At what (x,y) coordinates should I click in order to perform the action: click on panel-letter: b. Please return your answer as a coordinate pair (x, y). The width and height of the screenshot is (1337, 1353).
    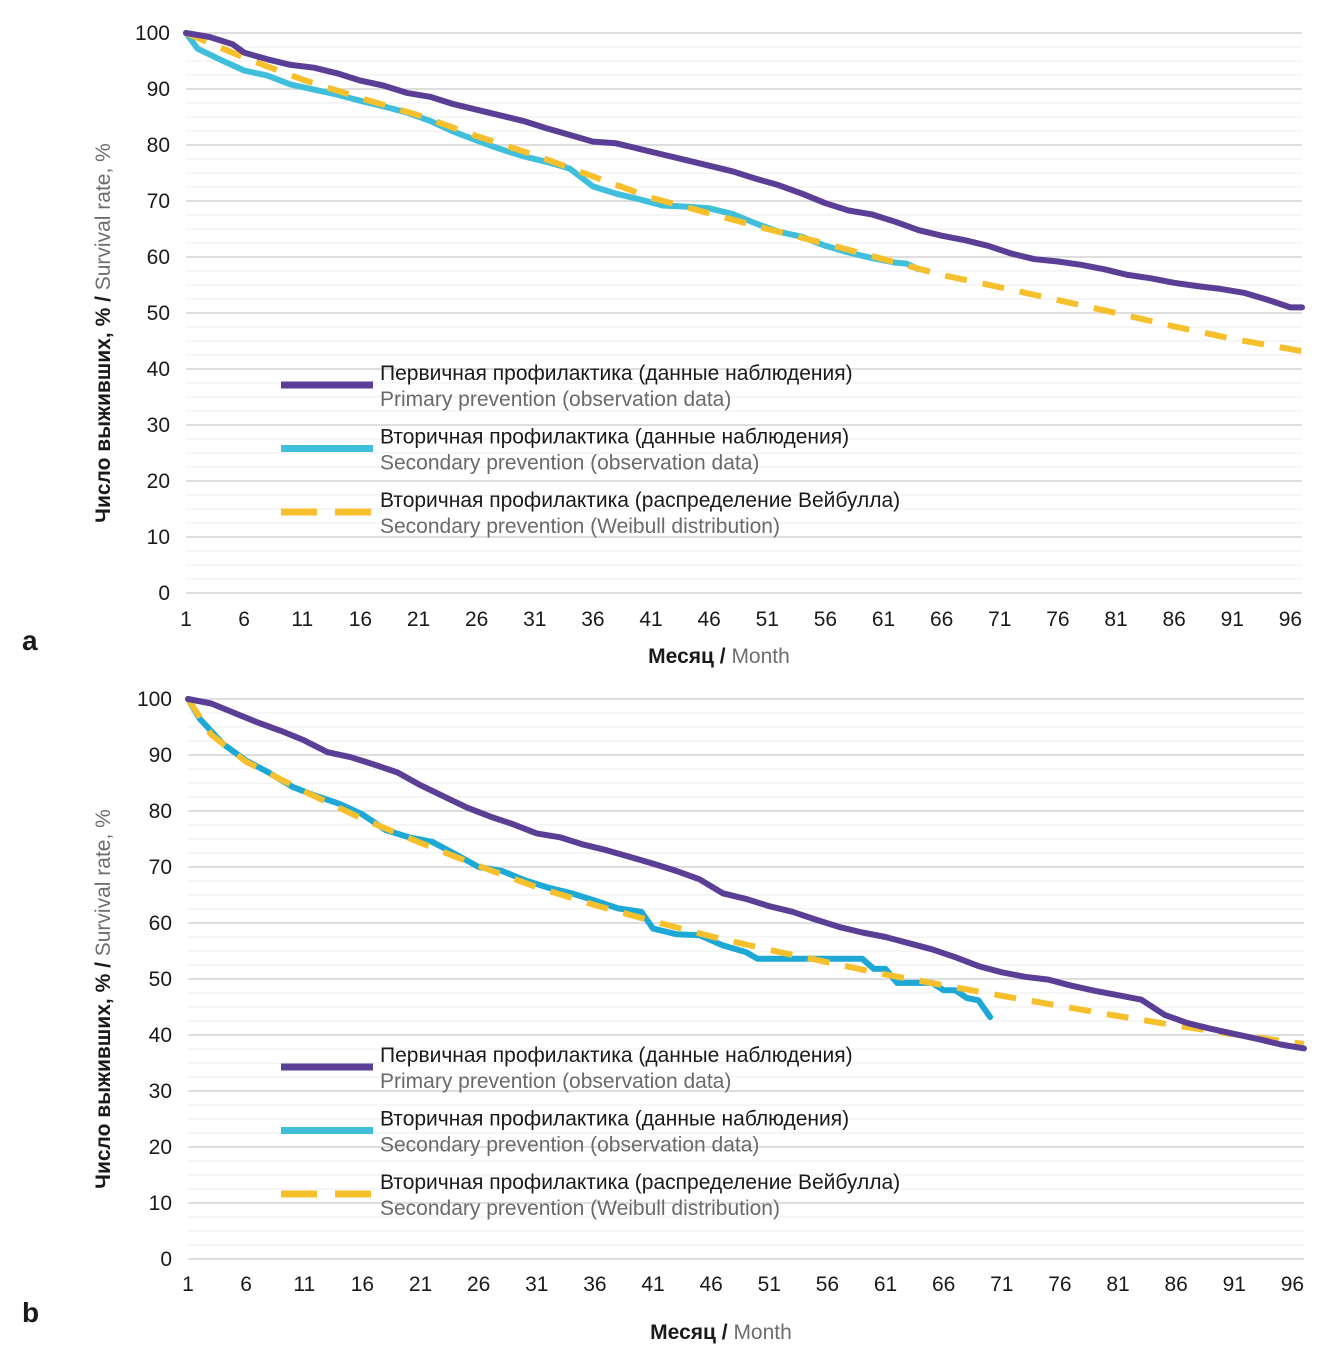
    Looking at the image, I should click on (30, 1312).